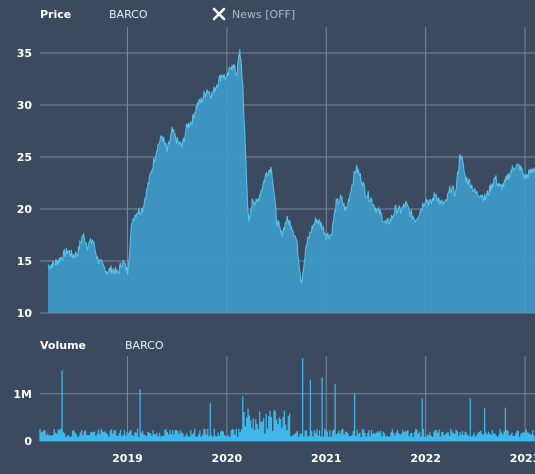 This screenshot has height=474, width=535. What do you see at coordinates (219, 14) in the screenshot?
I see `close-icon` at bounding box center [219, 14].